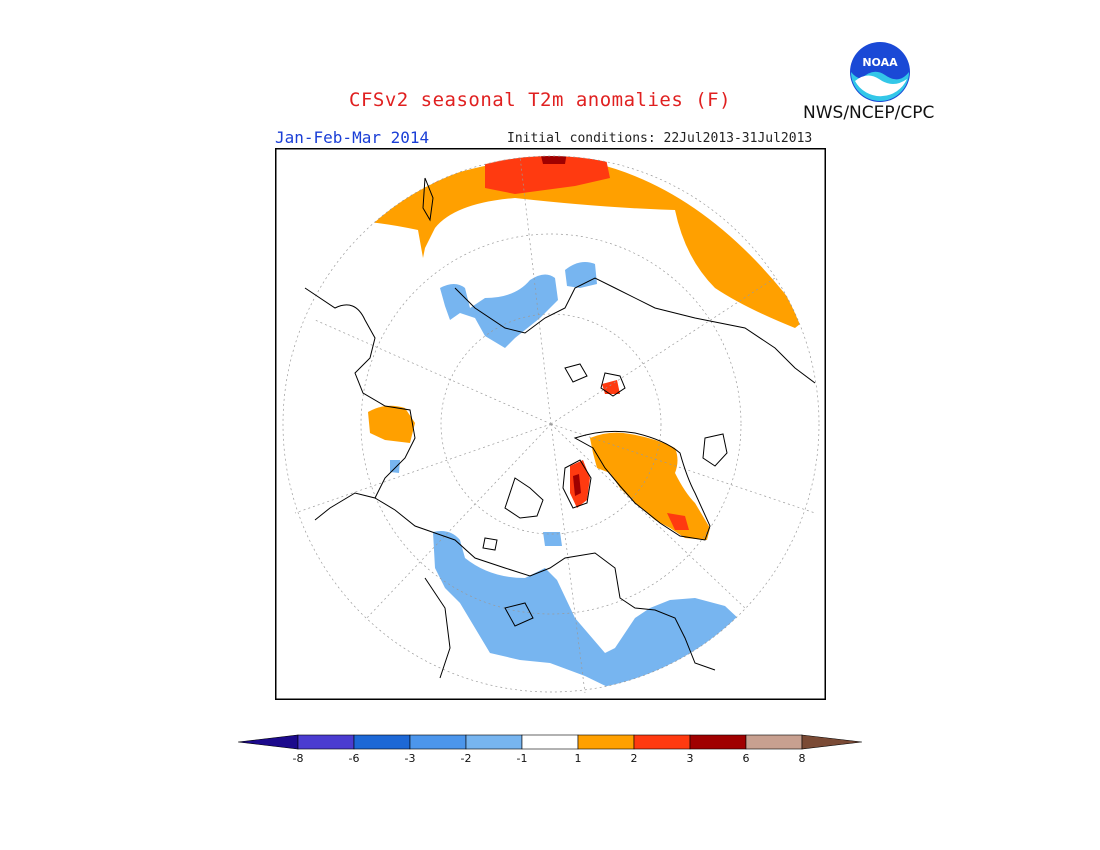 The width and height of the screenshot is (1100, 850). What do you see at coordinates (802, 758) in the screenshot?
I see `colorbar-tick-label: 8` at bounding box center [802, 758].